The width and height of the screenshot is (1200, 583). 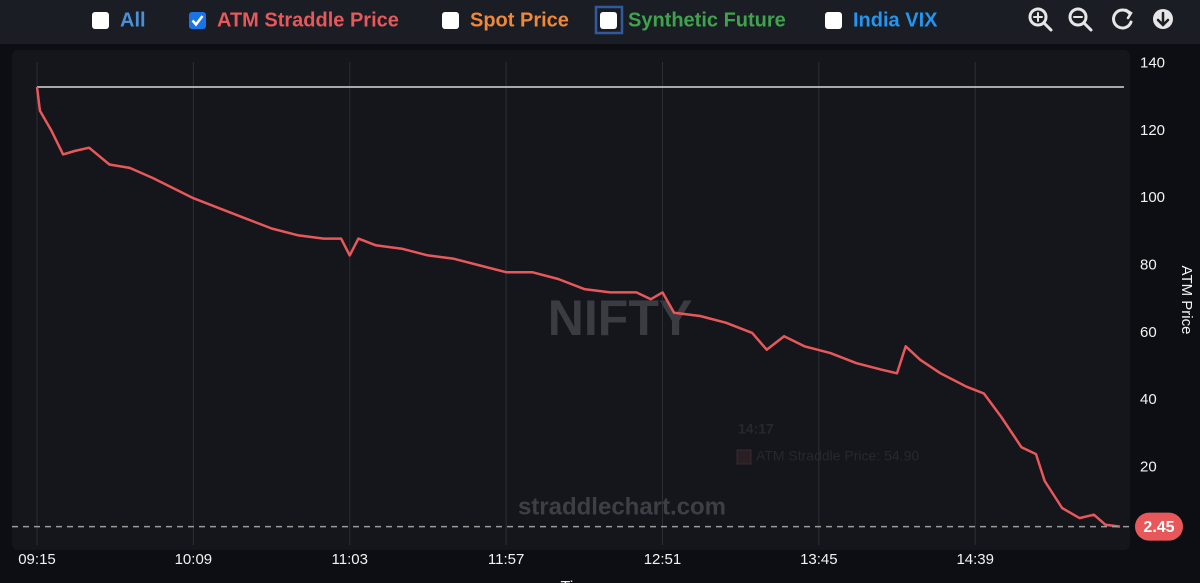 I want to click on x-tick-label: 14:39, so click(x=975, y=559).